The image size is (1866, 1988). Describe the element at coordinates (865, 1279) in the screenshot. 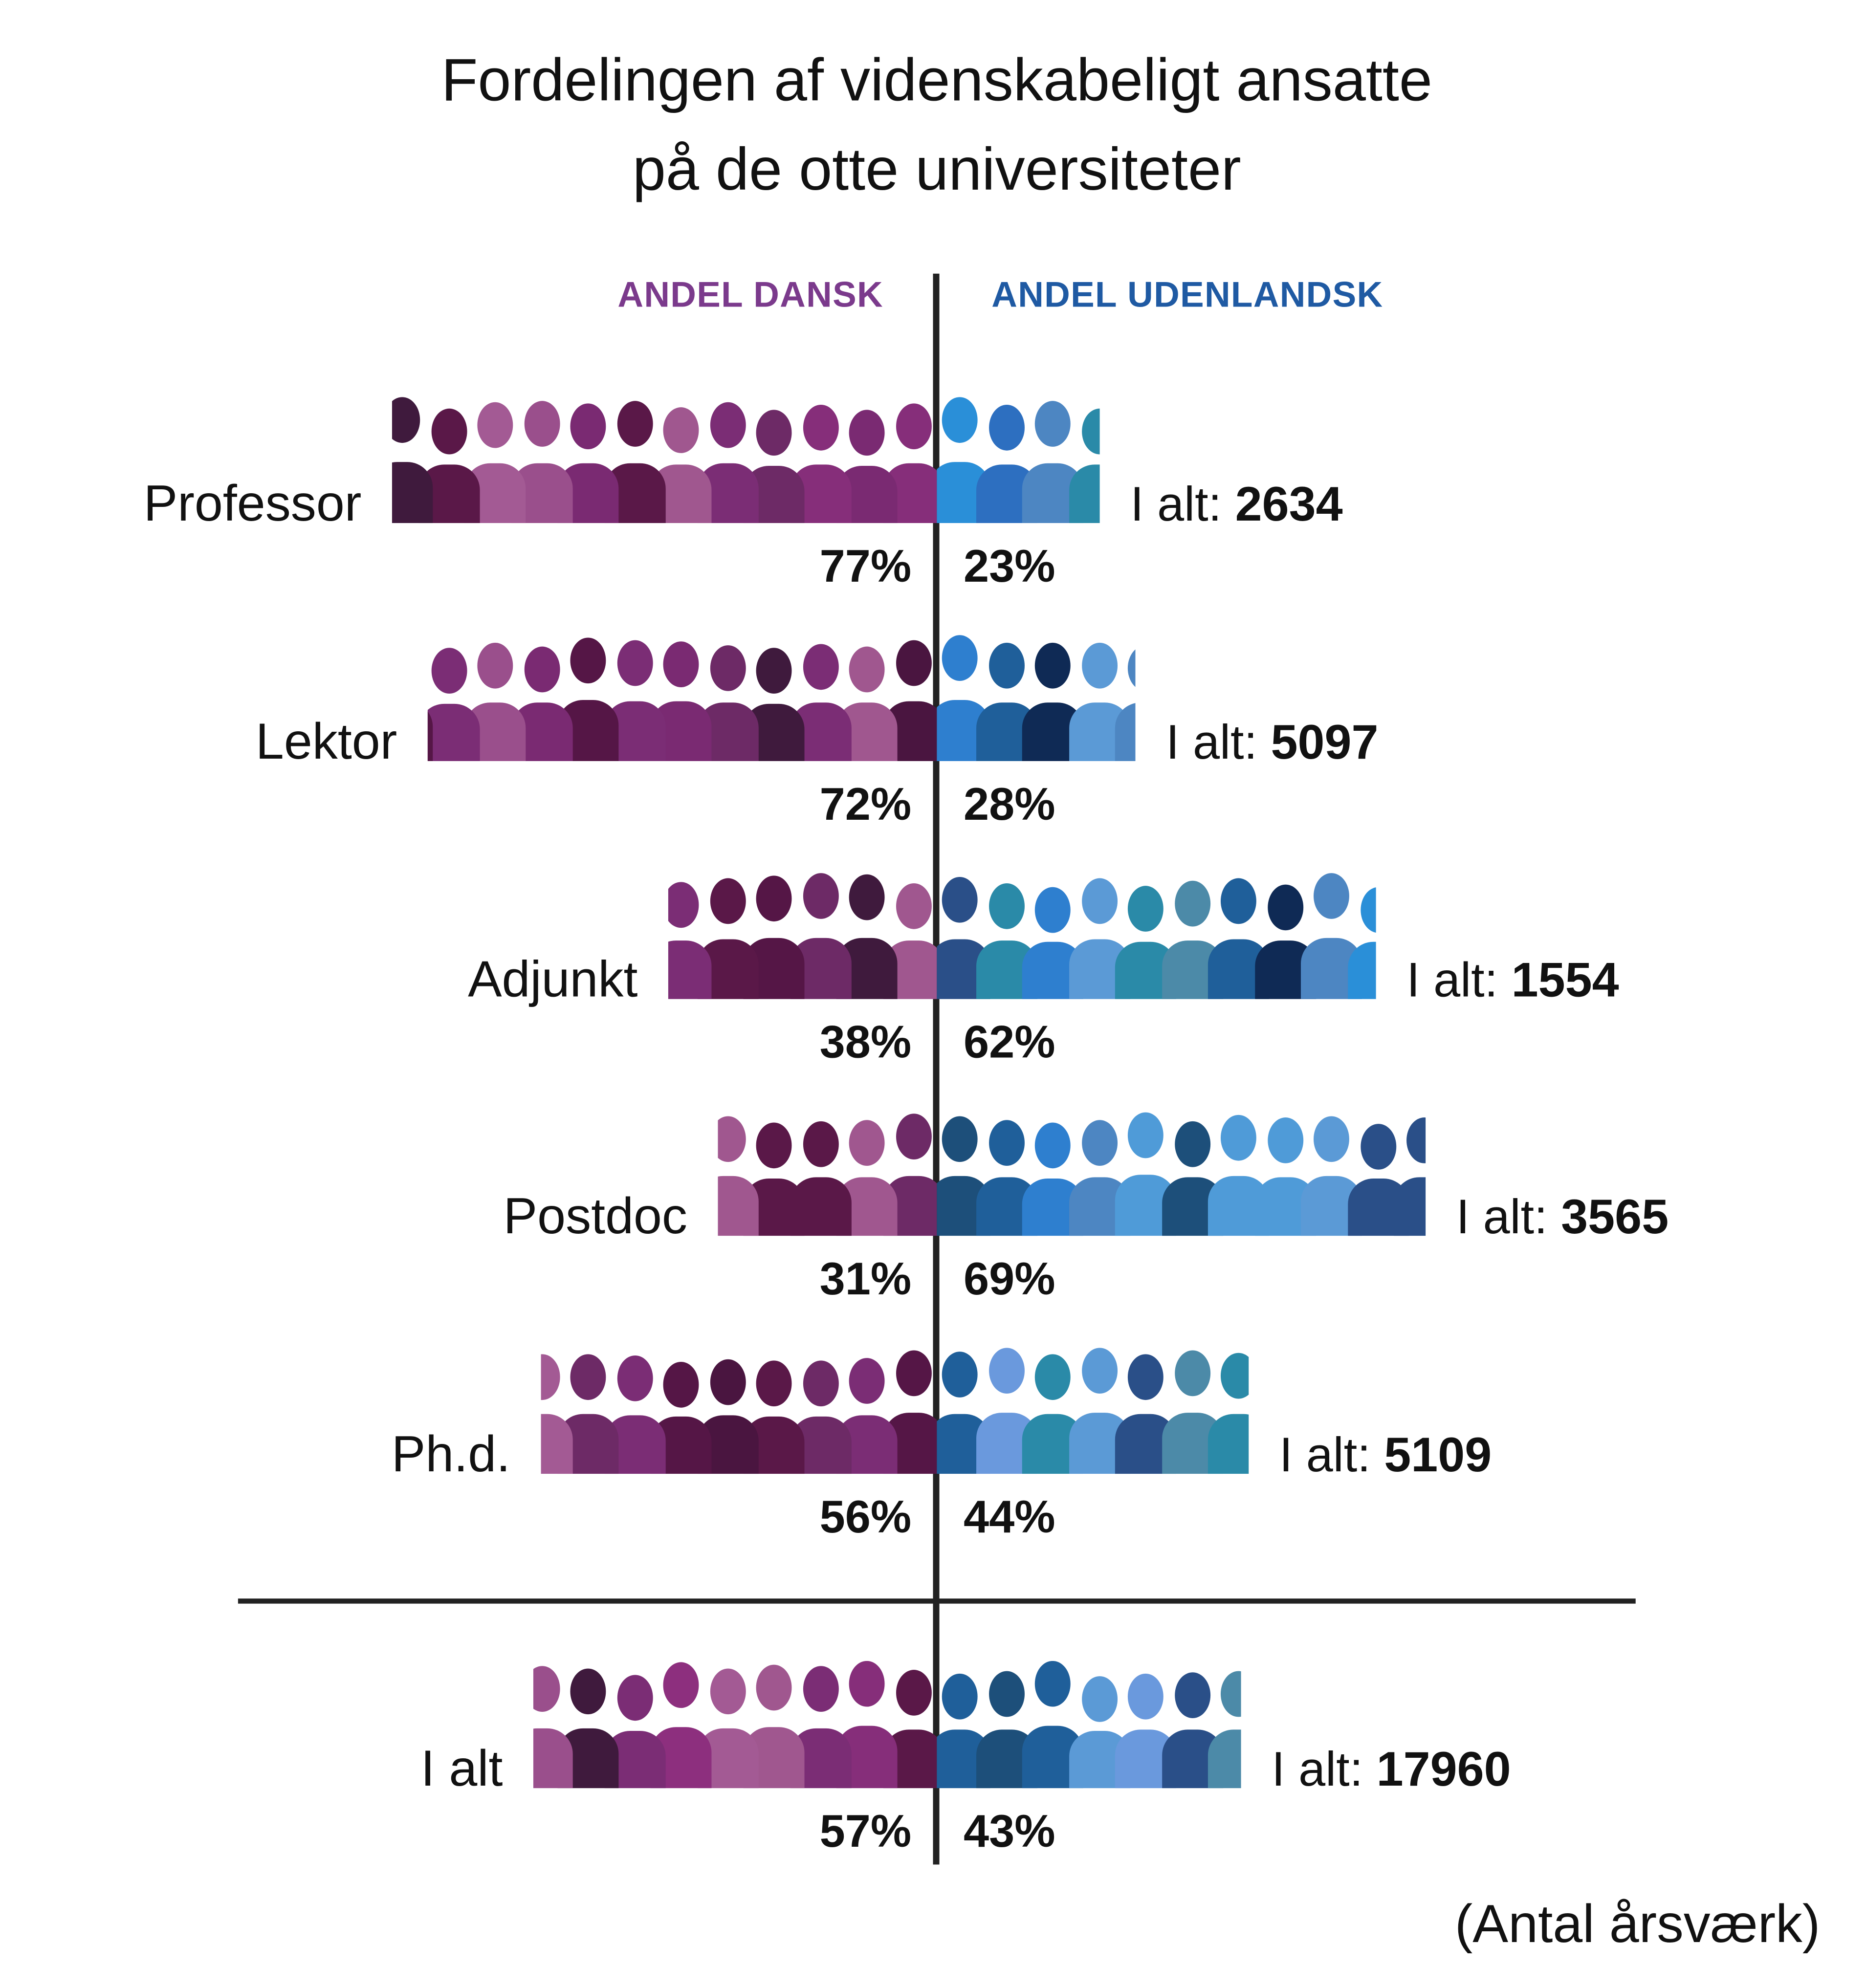

I see `danish-percent-label: 31%` at that location.